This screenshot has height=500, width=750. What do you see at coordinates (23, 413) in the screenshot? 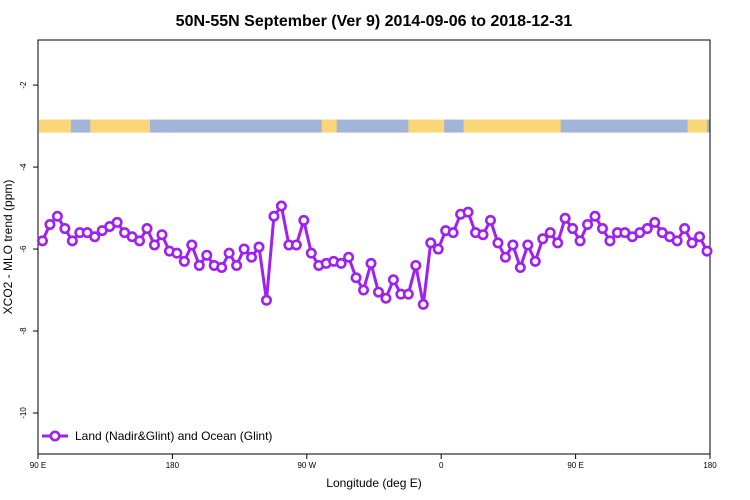
I see `y-tick-label: -10` at bounding box center [23, 413].